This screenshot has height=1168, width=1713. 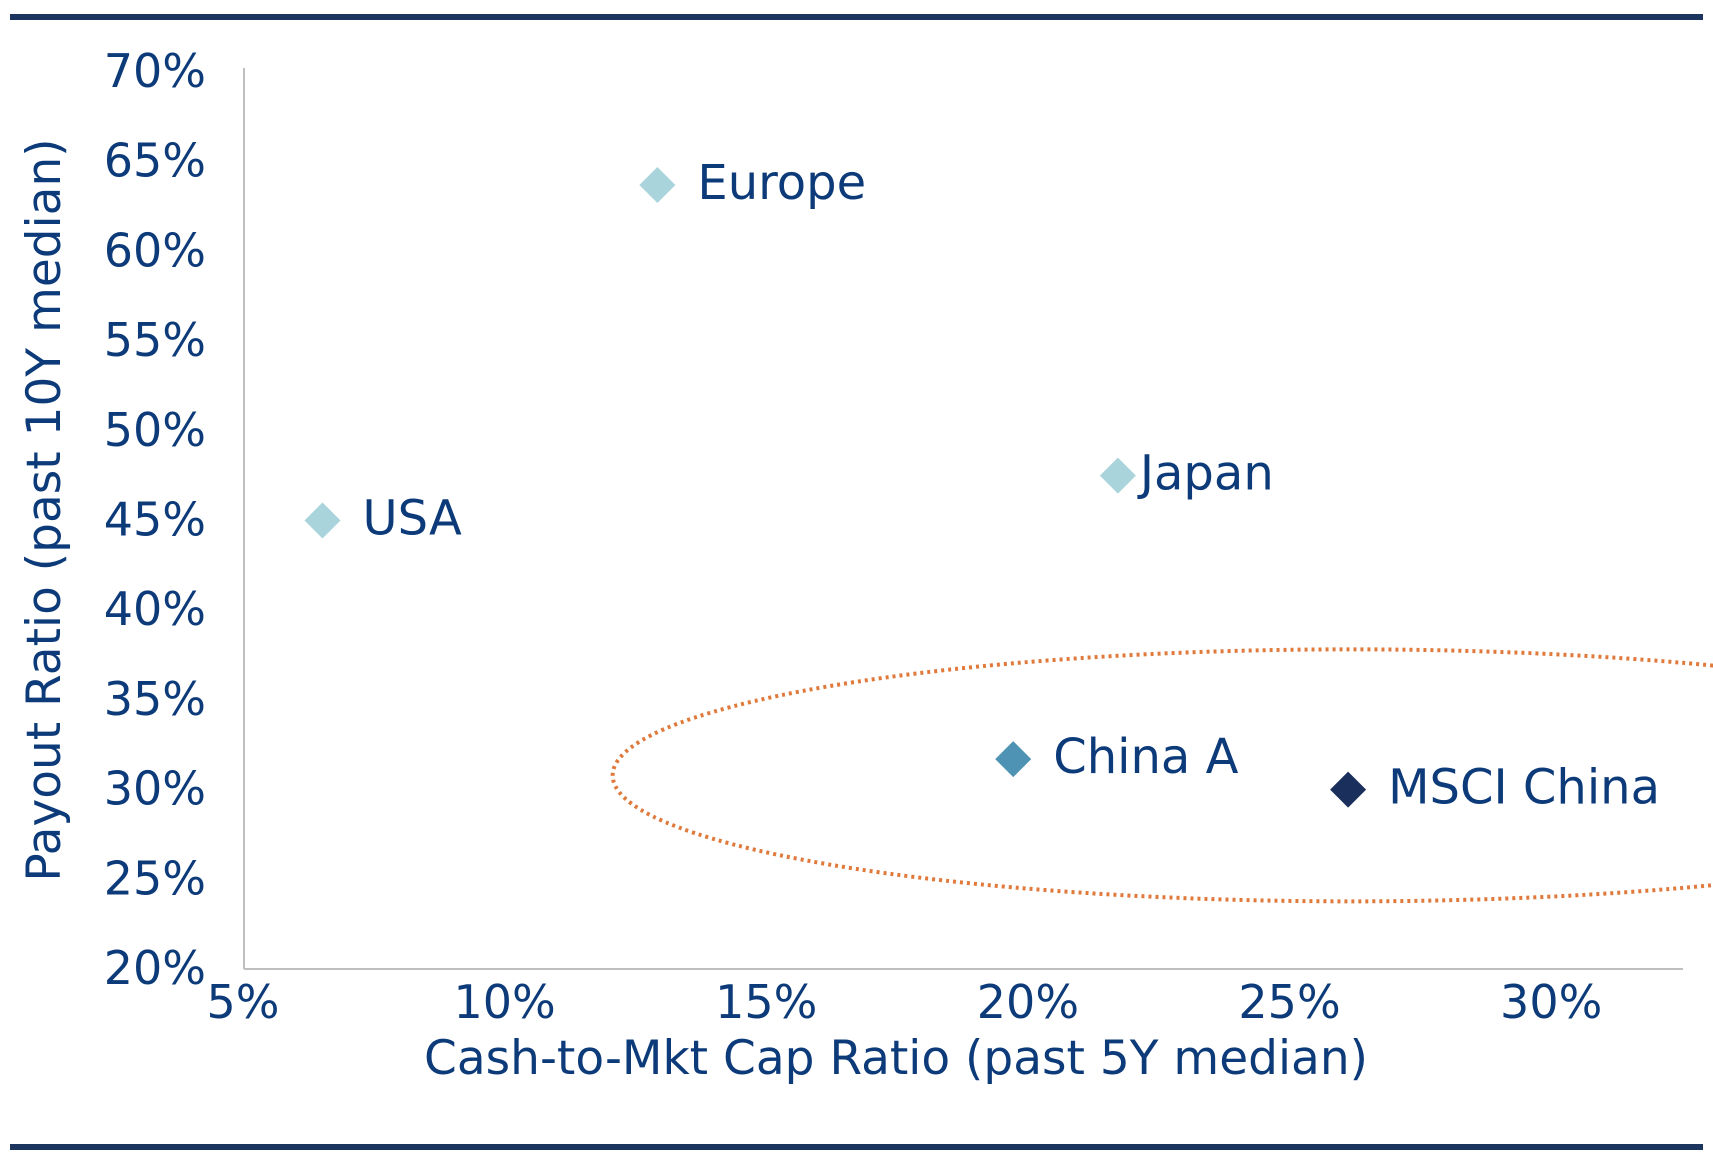 What do you see at coordinates (155, 430) in the screenshot?
I see `y-tick-label: 50%` at bounding box center [155, 430].